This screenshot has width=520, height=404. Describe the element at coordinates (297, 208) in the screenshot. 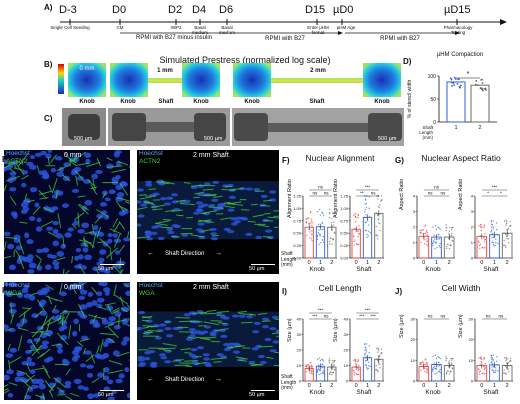

I see `F-Knob-ytick-label: 1.00` at that location.